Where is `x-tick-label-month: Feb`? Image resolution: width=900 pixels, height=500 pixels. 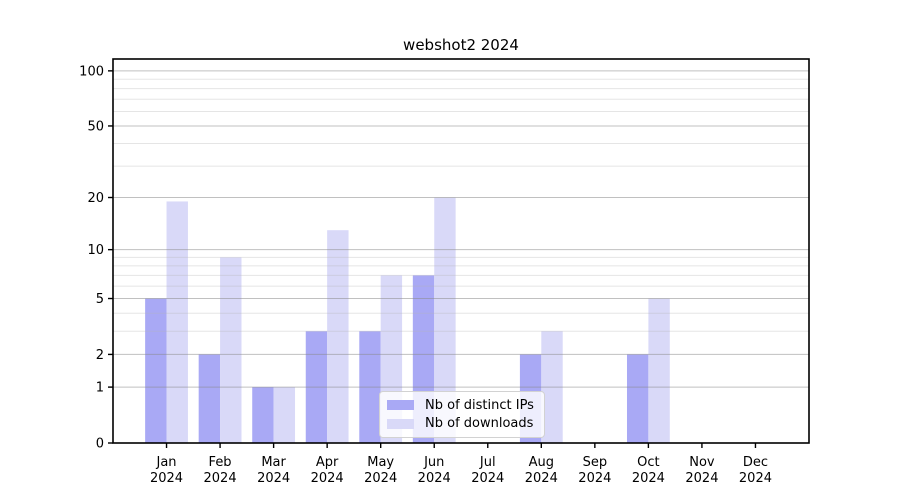 x-tick-label-month: Feb is located at coordinates (220, 462).